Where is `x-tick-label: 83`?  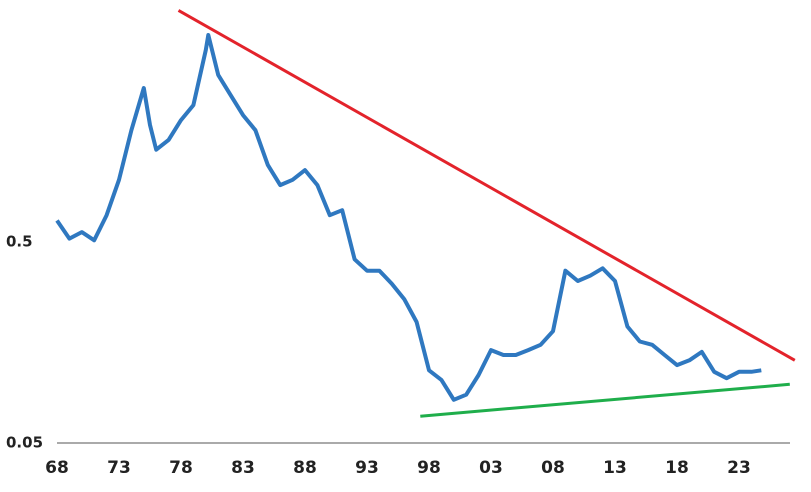
x-tick-label: 83 is located at coordinates (243, 468).